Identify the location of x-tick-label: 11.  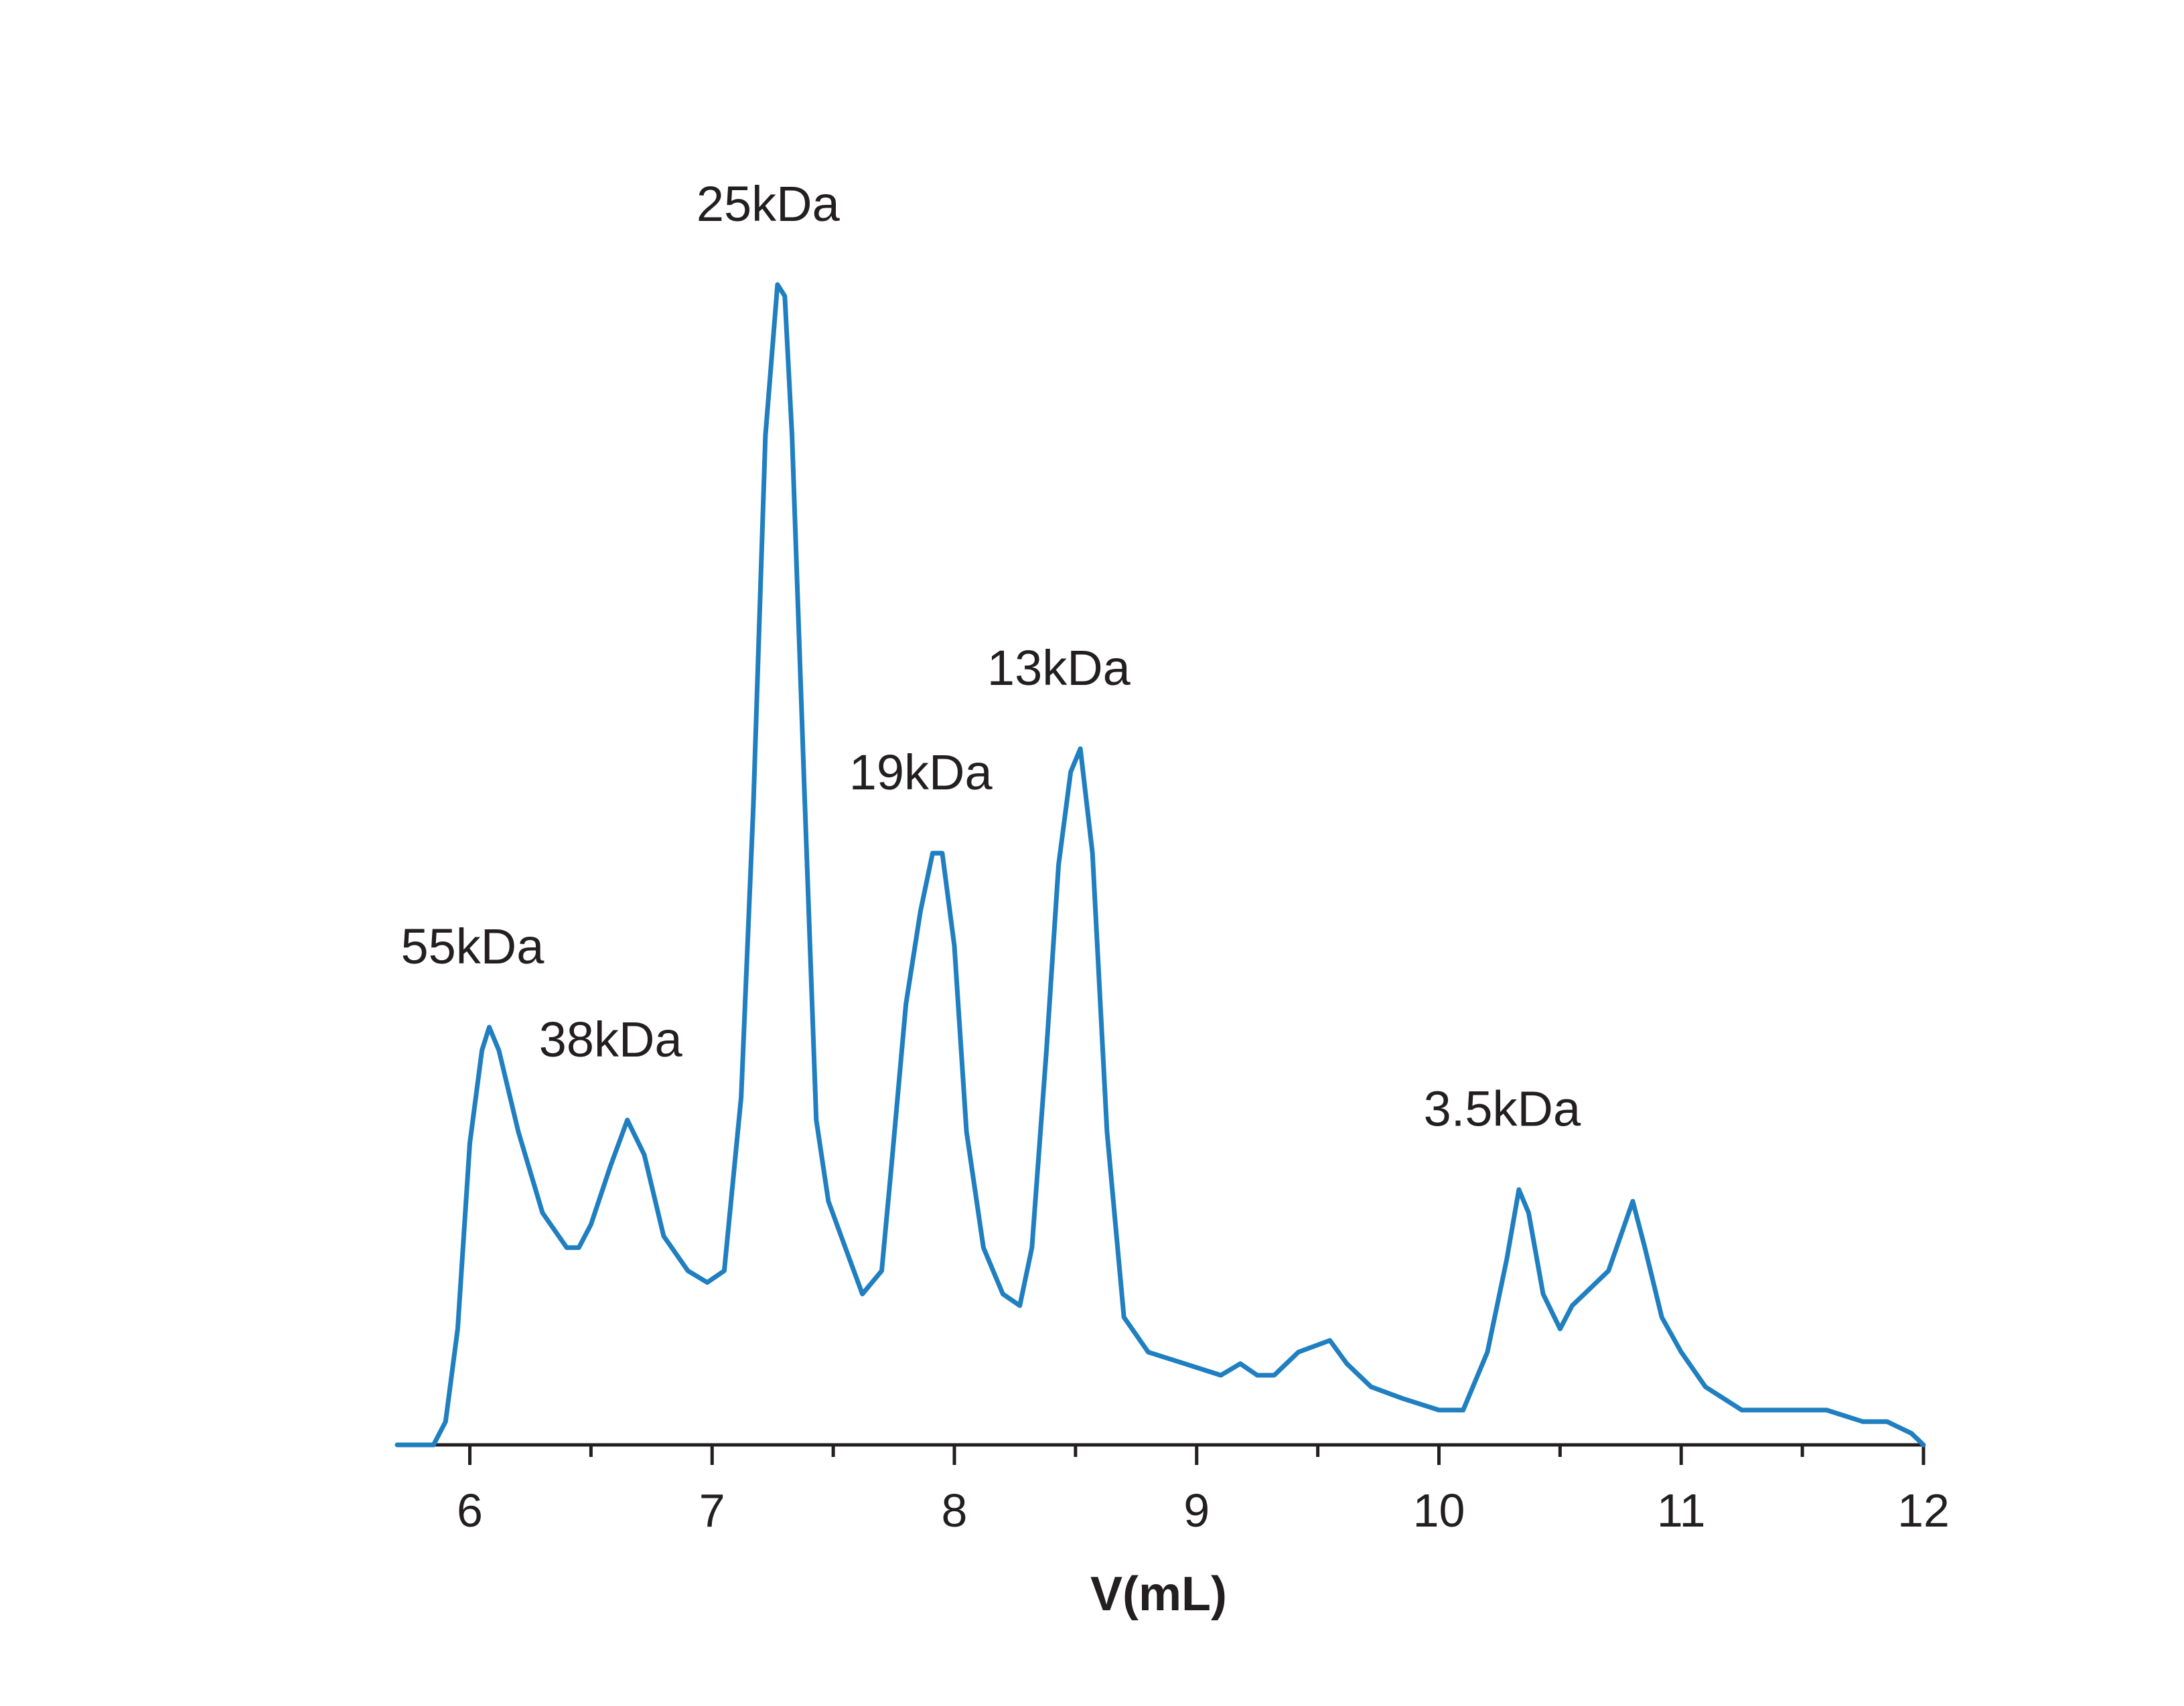
(1681, 1510).